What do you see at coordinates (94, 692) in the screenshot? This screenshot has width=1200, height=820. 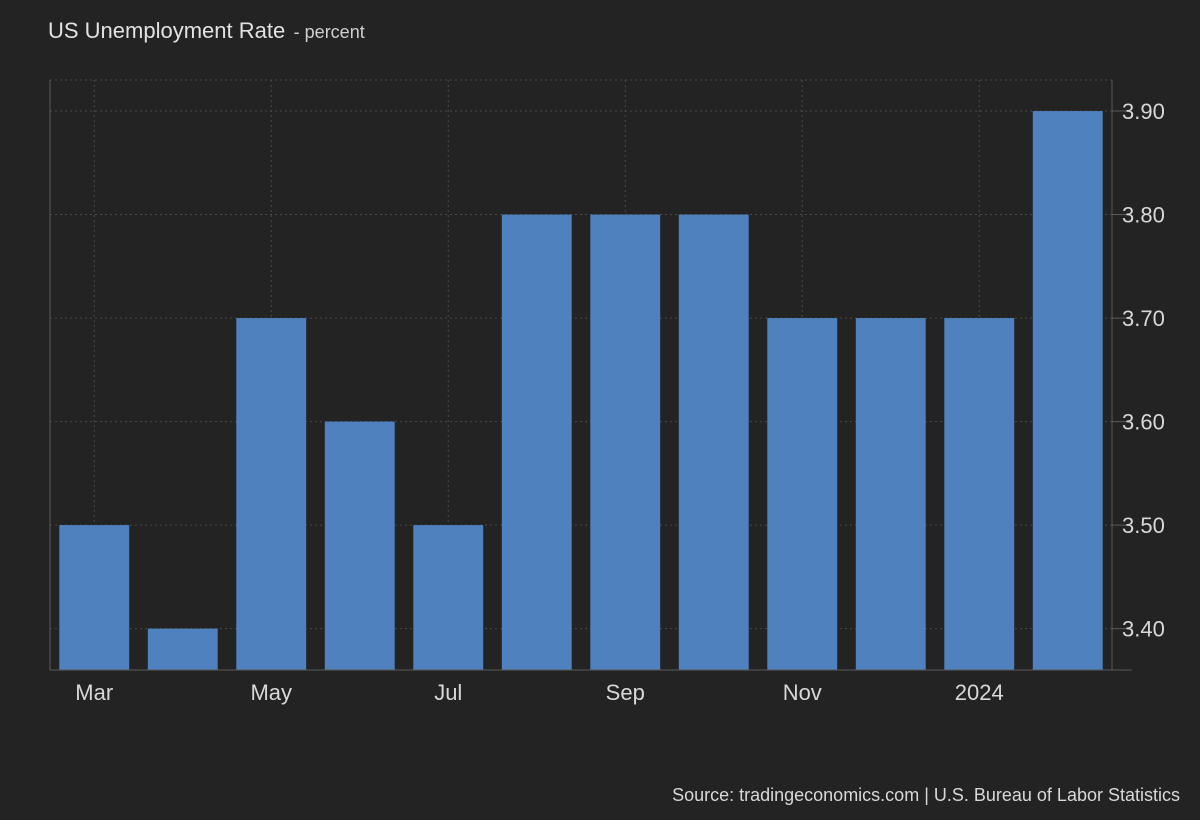 I see `x-tick-label: Mar` at bounding box center [94, 692].